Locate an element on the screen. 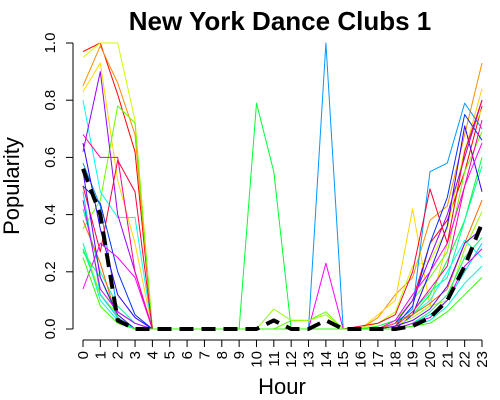 The height and width of the screenshot is (400, 500). x-tick-label: 0 is located at coordinates (83, 355).